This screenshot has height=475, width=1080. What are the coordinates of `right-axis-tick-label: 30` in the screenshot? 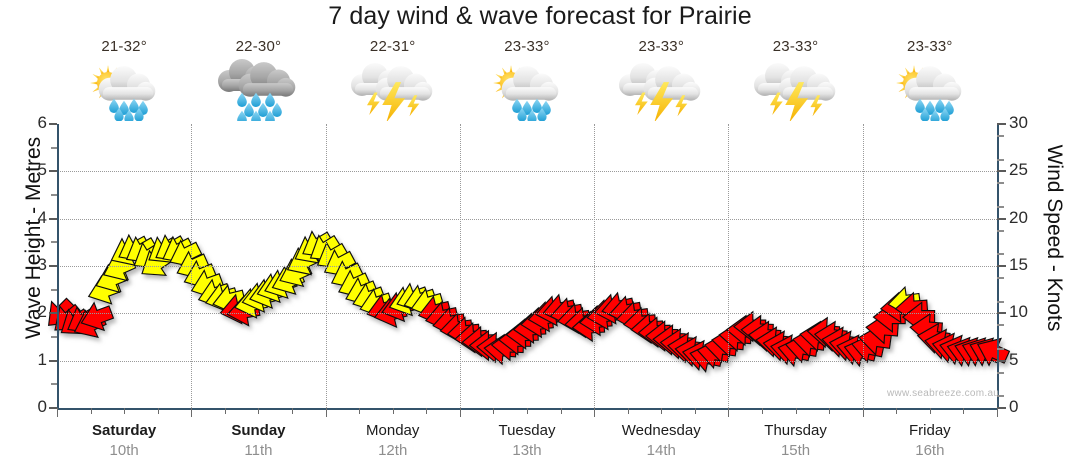 It's located at (1018, 122).